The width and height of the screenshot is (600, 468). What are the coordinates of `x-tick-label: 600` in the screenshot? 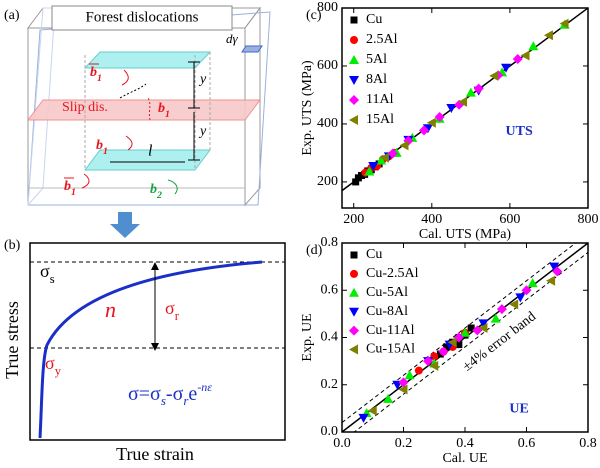 It's located at (509, 219).